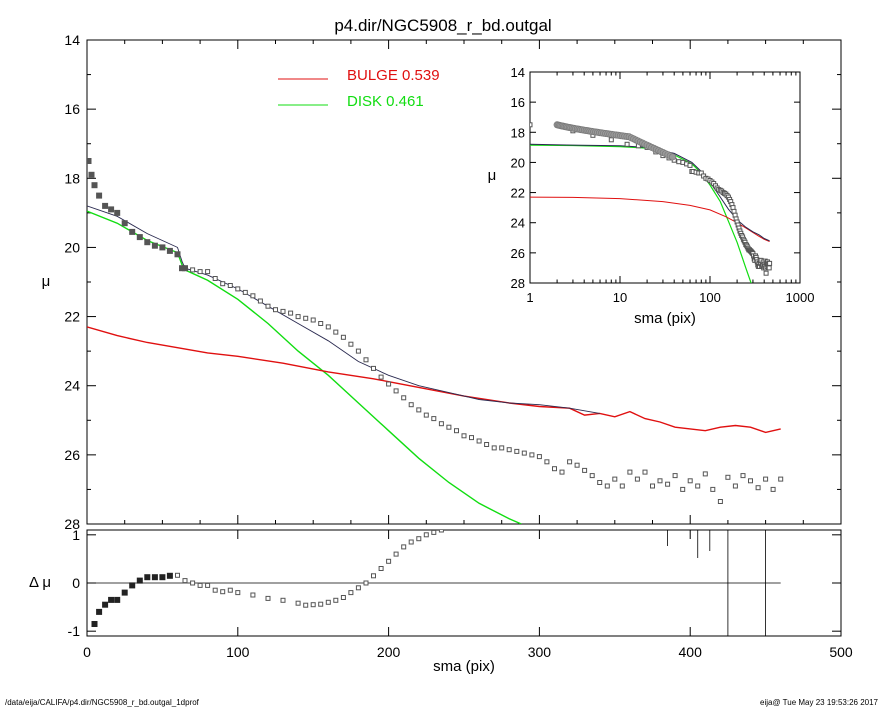 The width and height of the screenshot is (885, 708). What do you see at coordinates (650, 219) in the screenshot?
I see `inset-bulge-line` at bounding box center [650, 219].